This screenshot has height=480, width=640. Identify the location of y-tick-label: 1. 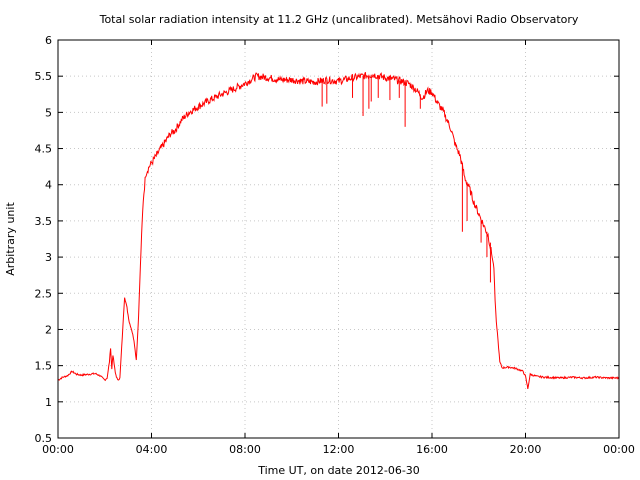
(48, 402).